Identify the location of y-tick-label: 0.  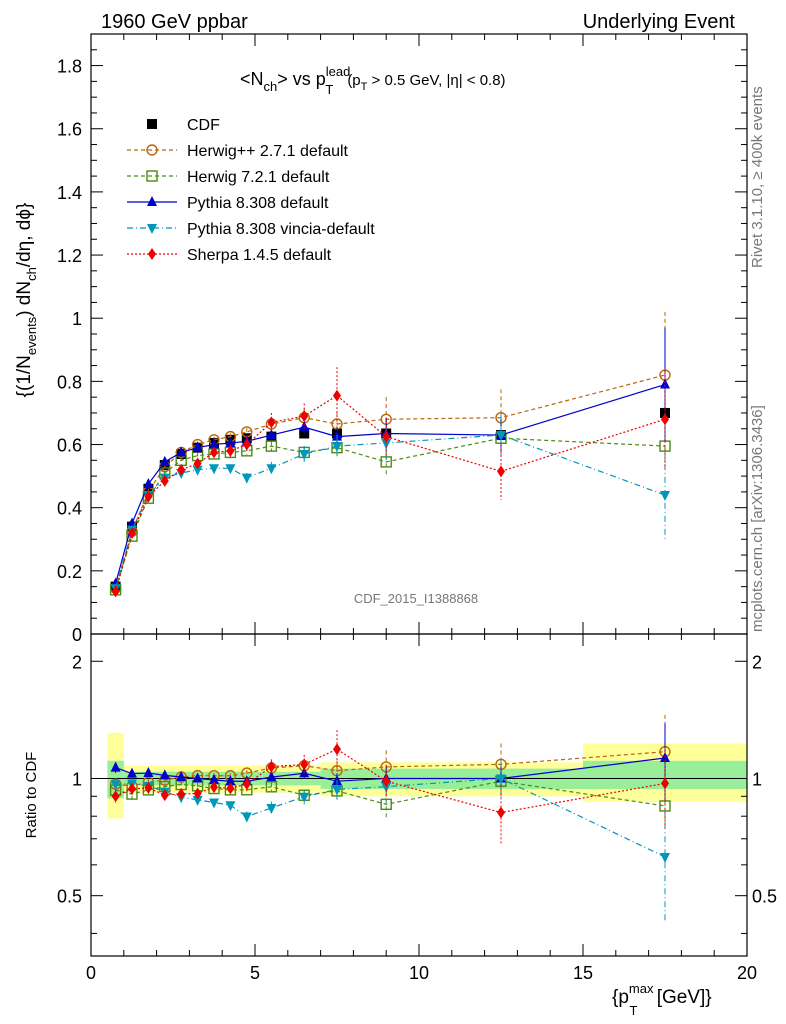
(77, 635).